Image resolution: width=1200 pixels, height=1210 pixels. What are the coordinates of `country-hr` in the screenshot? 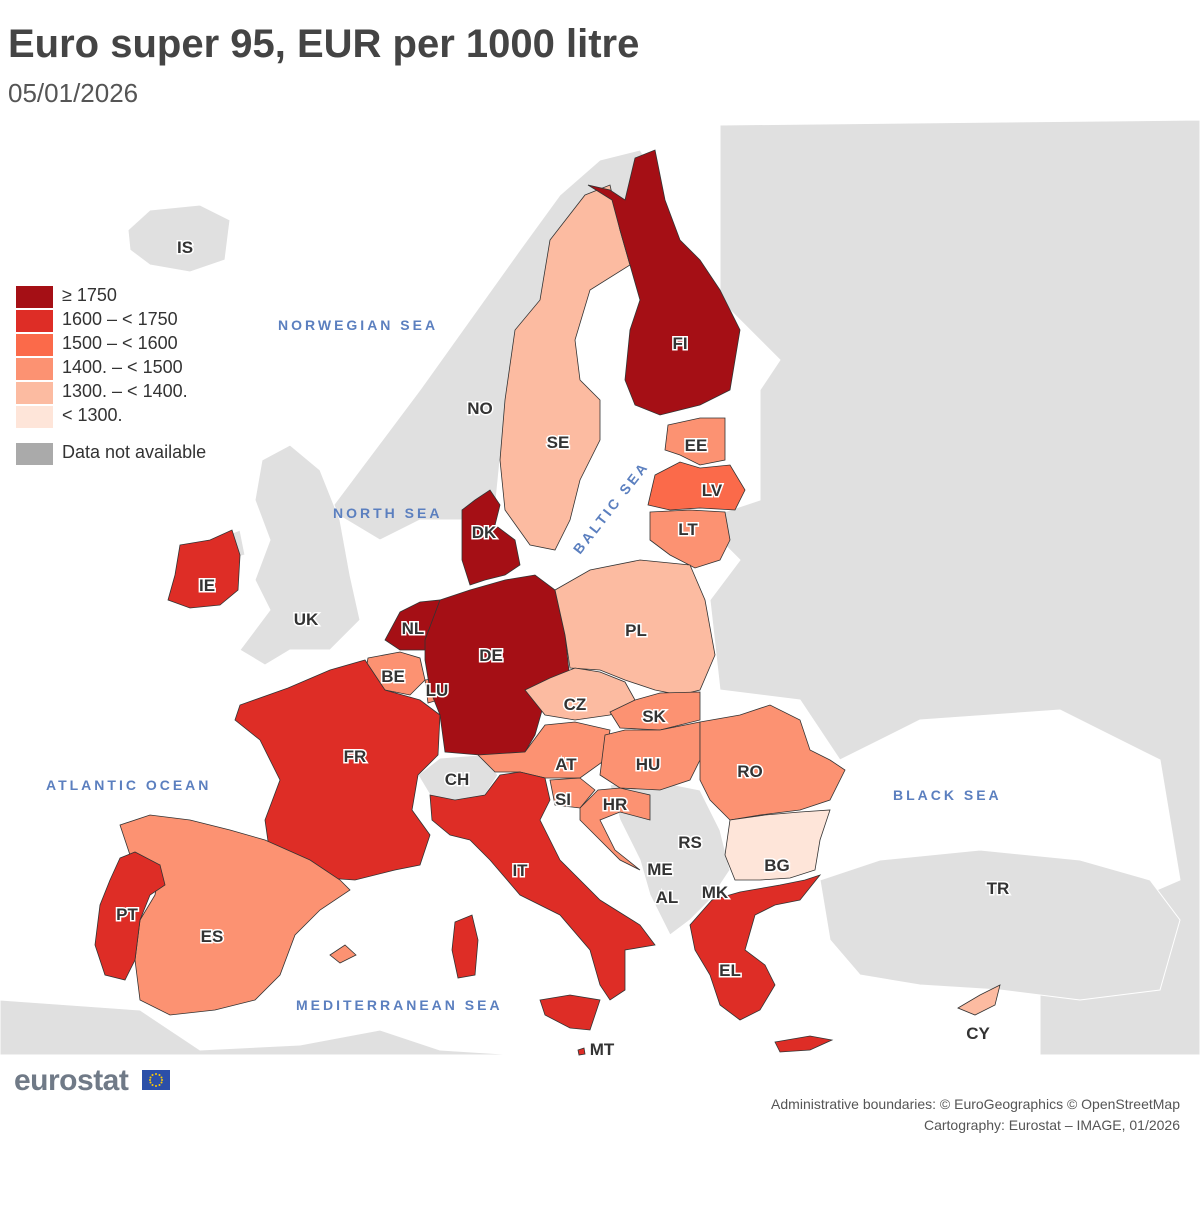 It's located at (615, 829).